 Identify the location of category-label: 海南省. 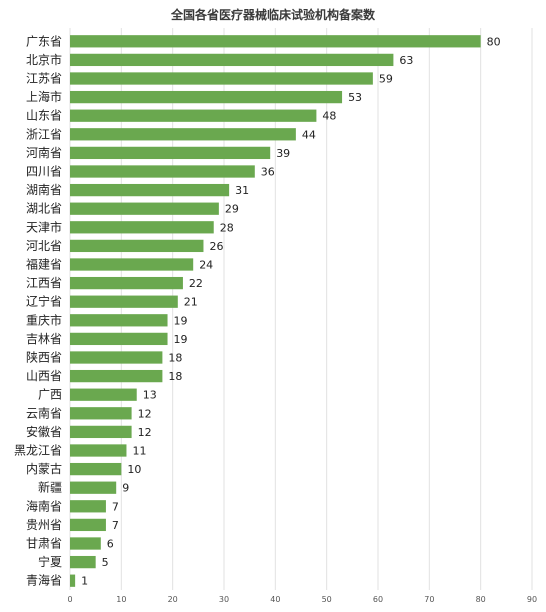
(44, 505).